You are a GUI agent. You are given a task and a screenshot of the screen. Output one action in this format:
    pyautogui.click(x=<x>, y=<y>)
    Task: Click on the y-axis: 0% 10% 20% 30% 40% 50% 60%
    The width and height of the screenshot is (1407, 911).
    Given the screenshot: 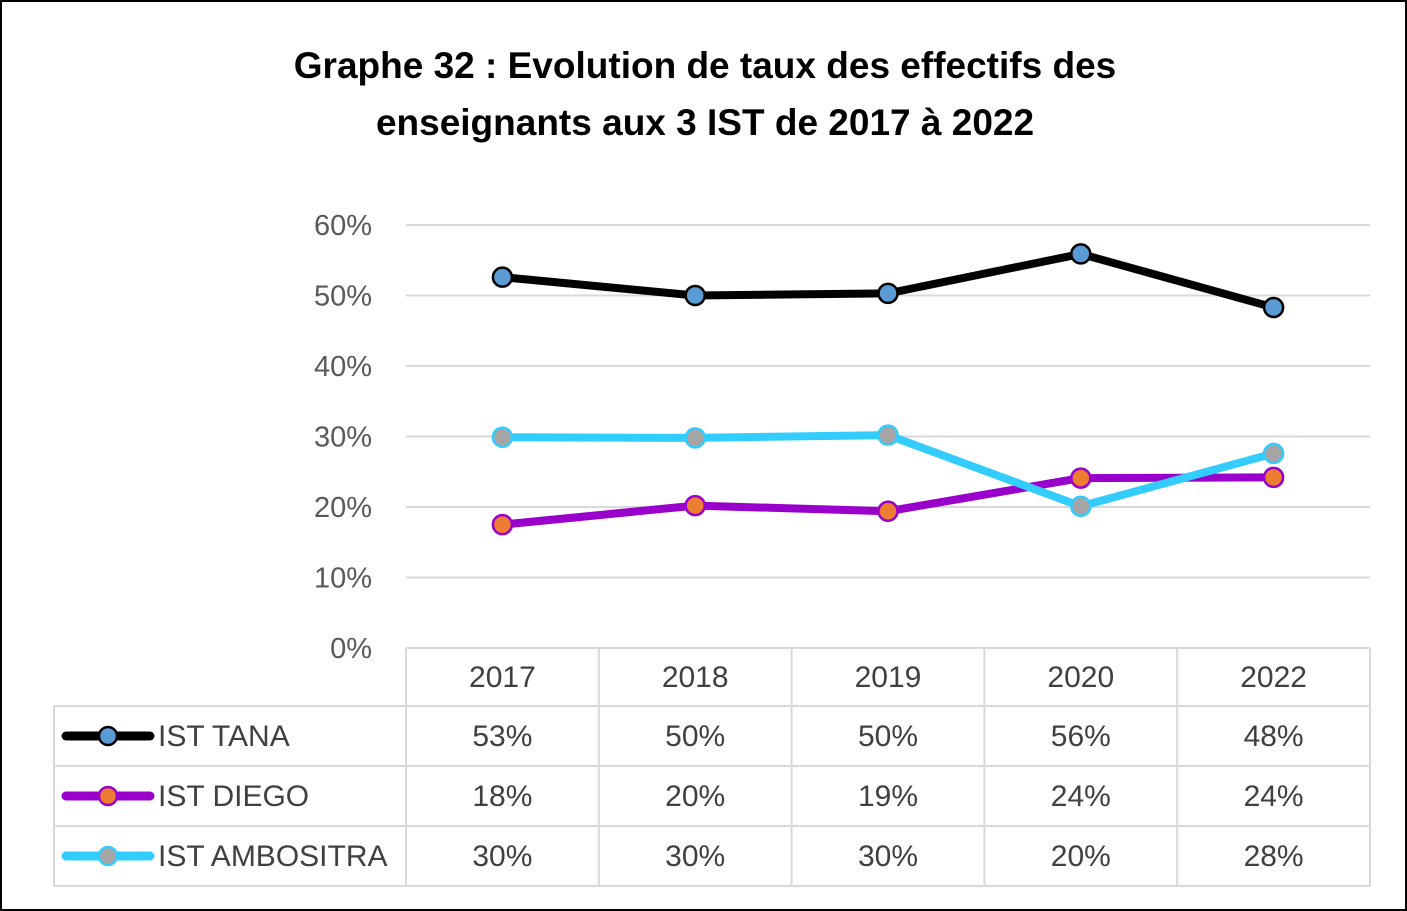 What is the action you would take?
    pyautogui.click(x=343, y=437)
    